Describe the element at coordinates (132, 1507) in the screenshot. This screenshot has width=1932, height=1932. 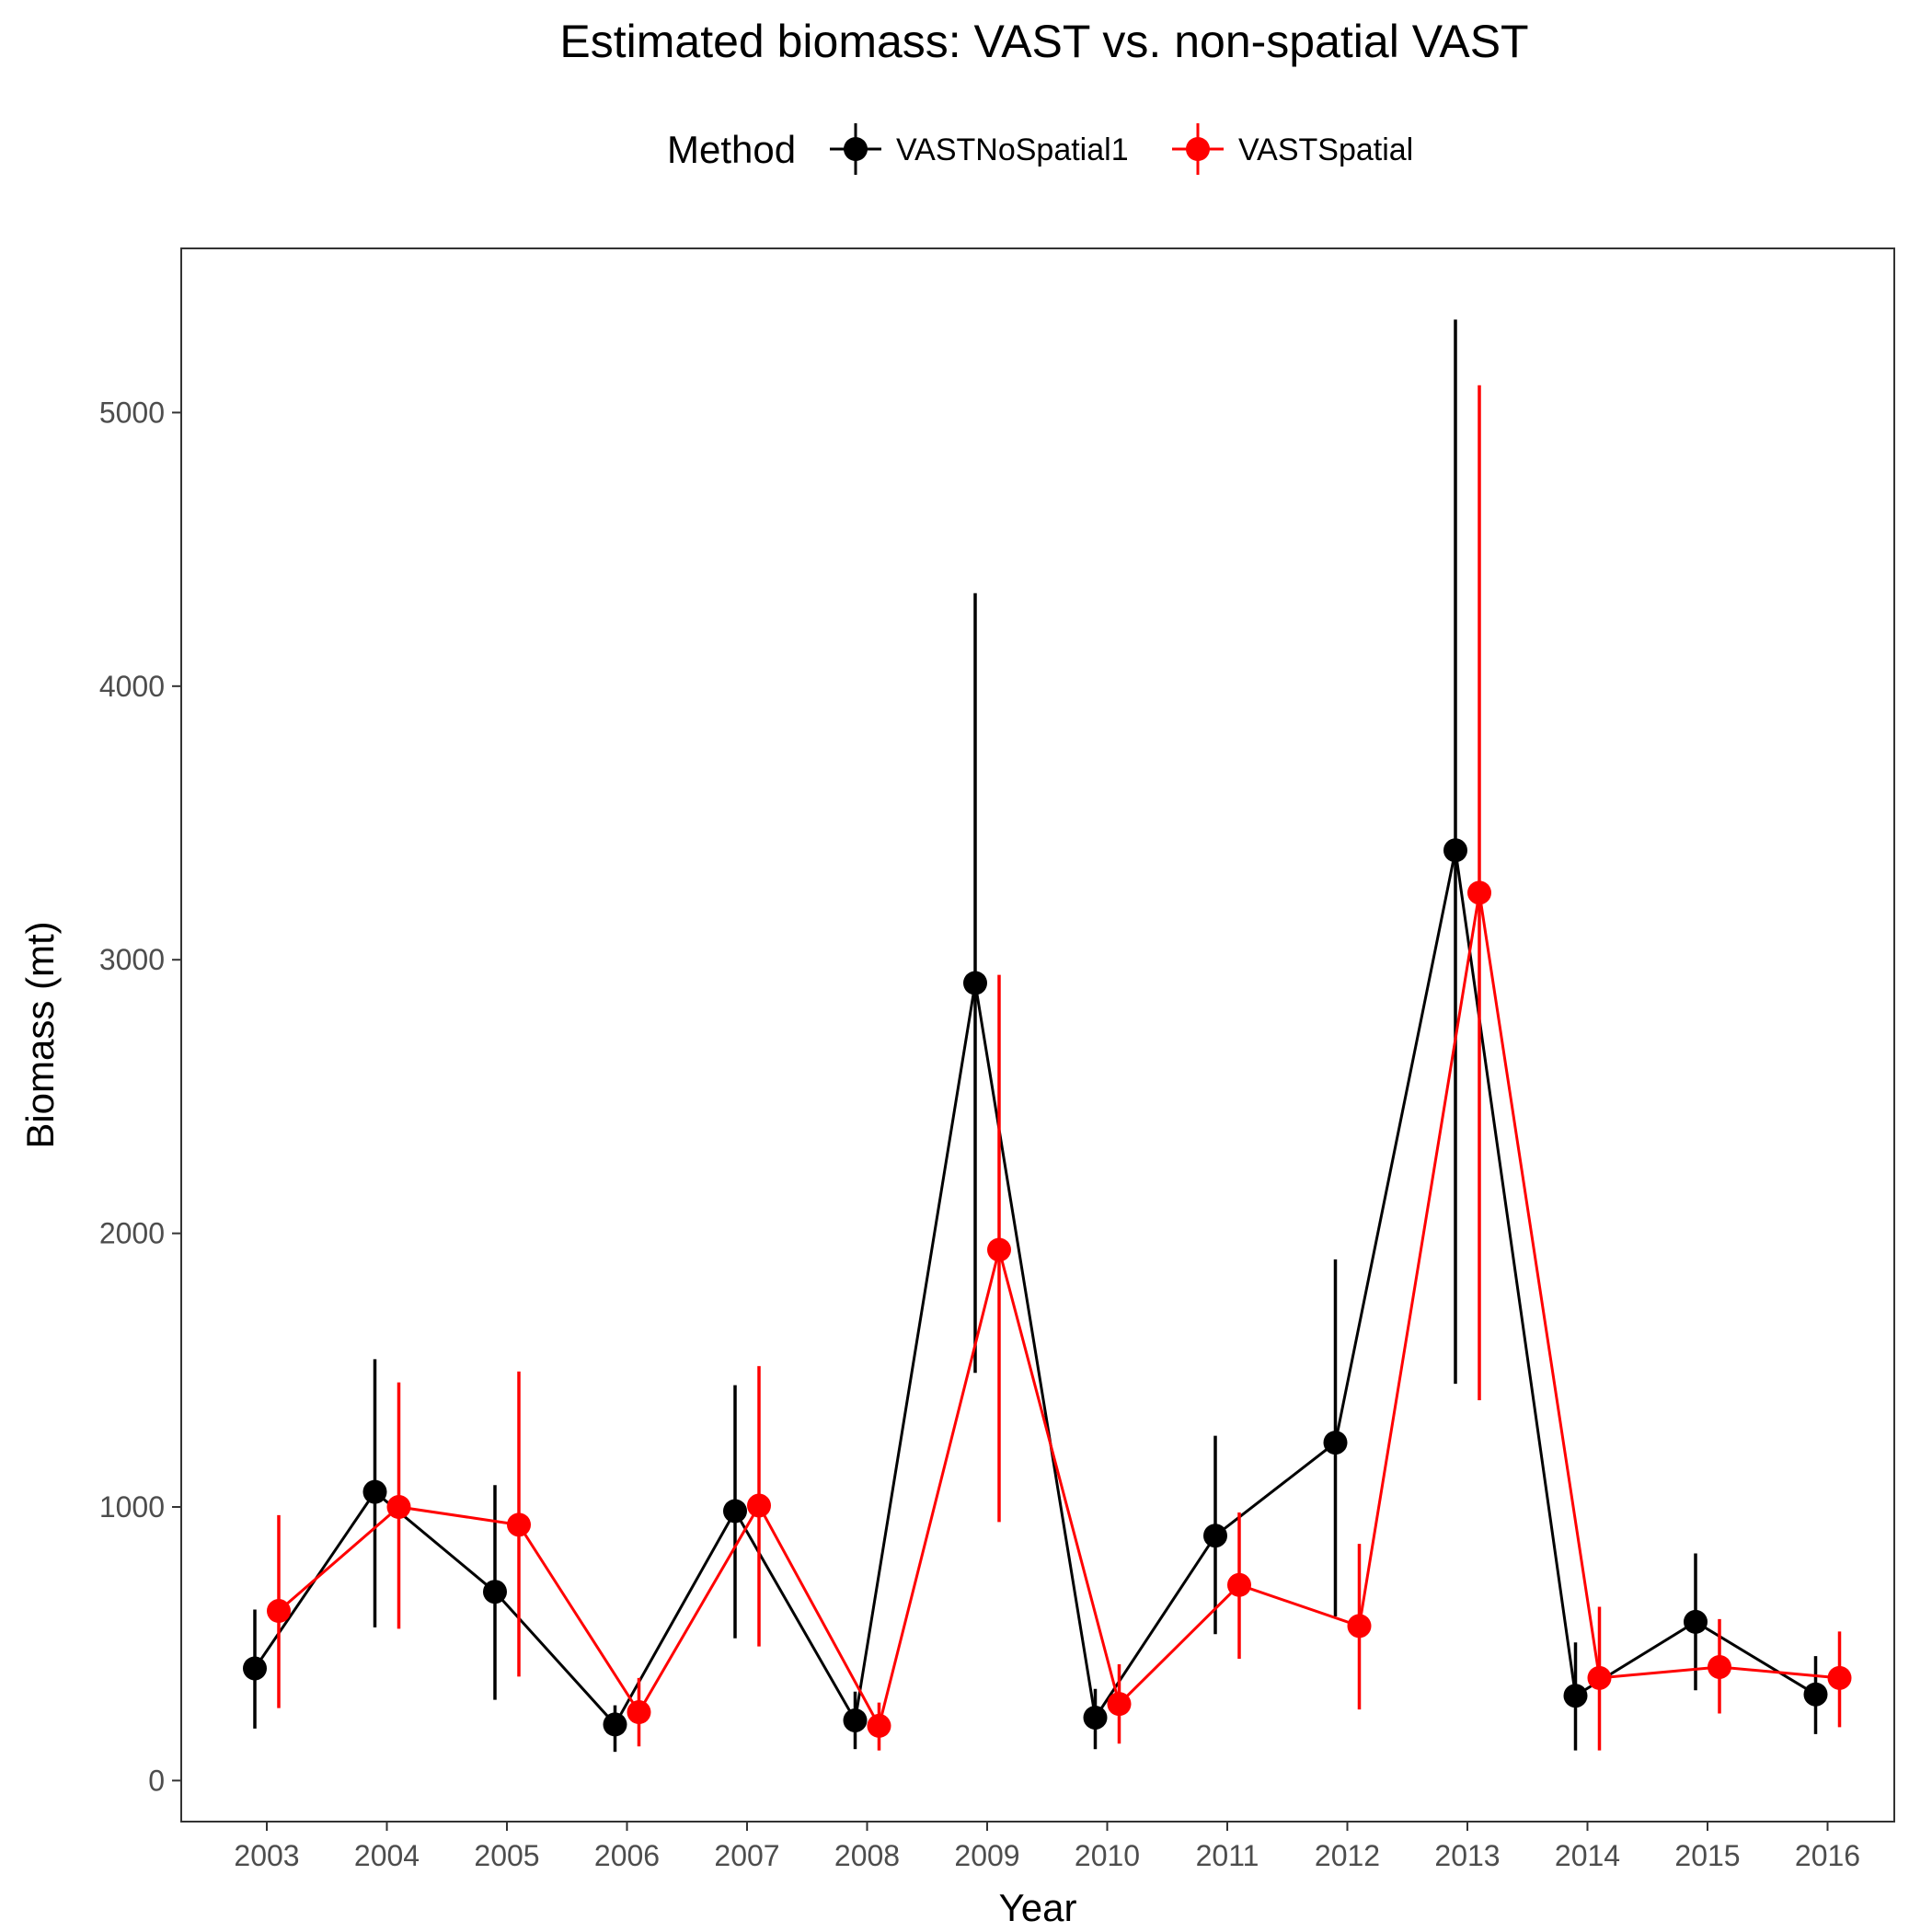
I see `y-tick-label: 1000` at that location.